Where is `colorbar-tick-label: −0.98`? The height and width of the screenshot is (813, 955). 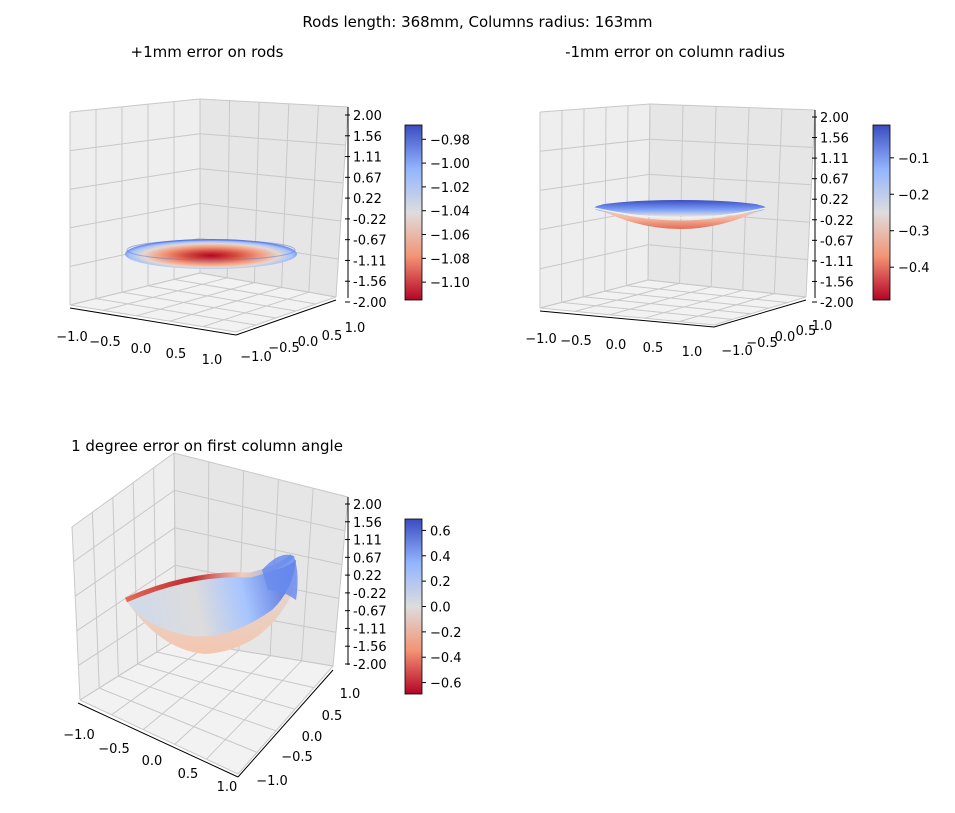
colorbar-tick-label: −0.98 is located at coordinates (450, 140).